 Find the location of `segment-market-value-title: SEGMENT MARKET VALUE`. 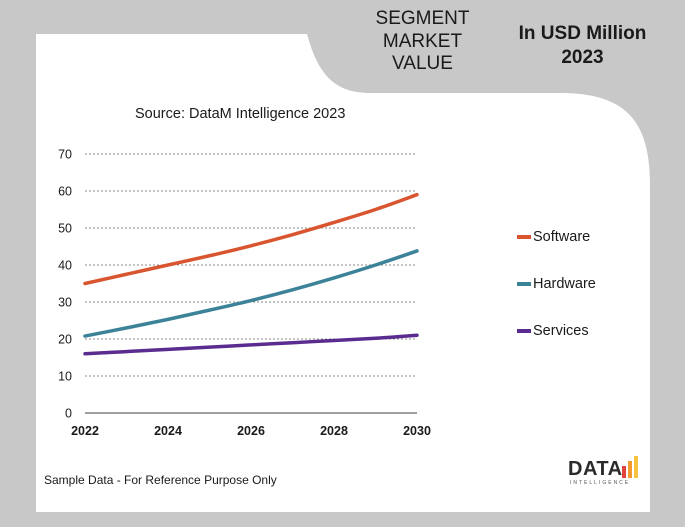

segment-market-value-title: SEGMENT MARKET VALUE is located at coordinates (422, 42).